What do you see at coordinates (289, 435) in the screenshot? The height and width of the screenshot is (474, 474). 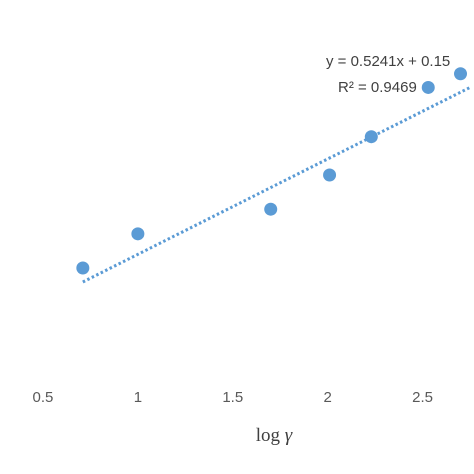 I see `x-axis-title-italic: γ` at bounding box center [289, 435].